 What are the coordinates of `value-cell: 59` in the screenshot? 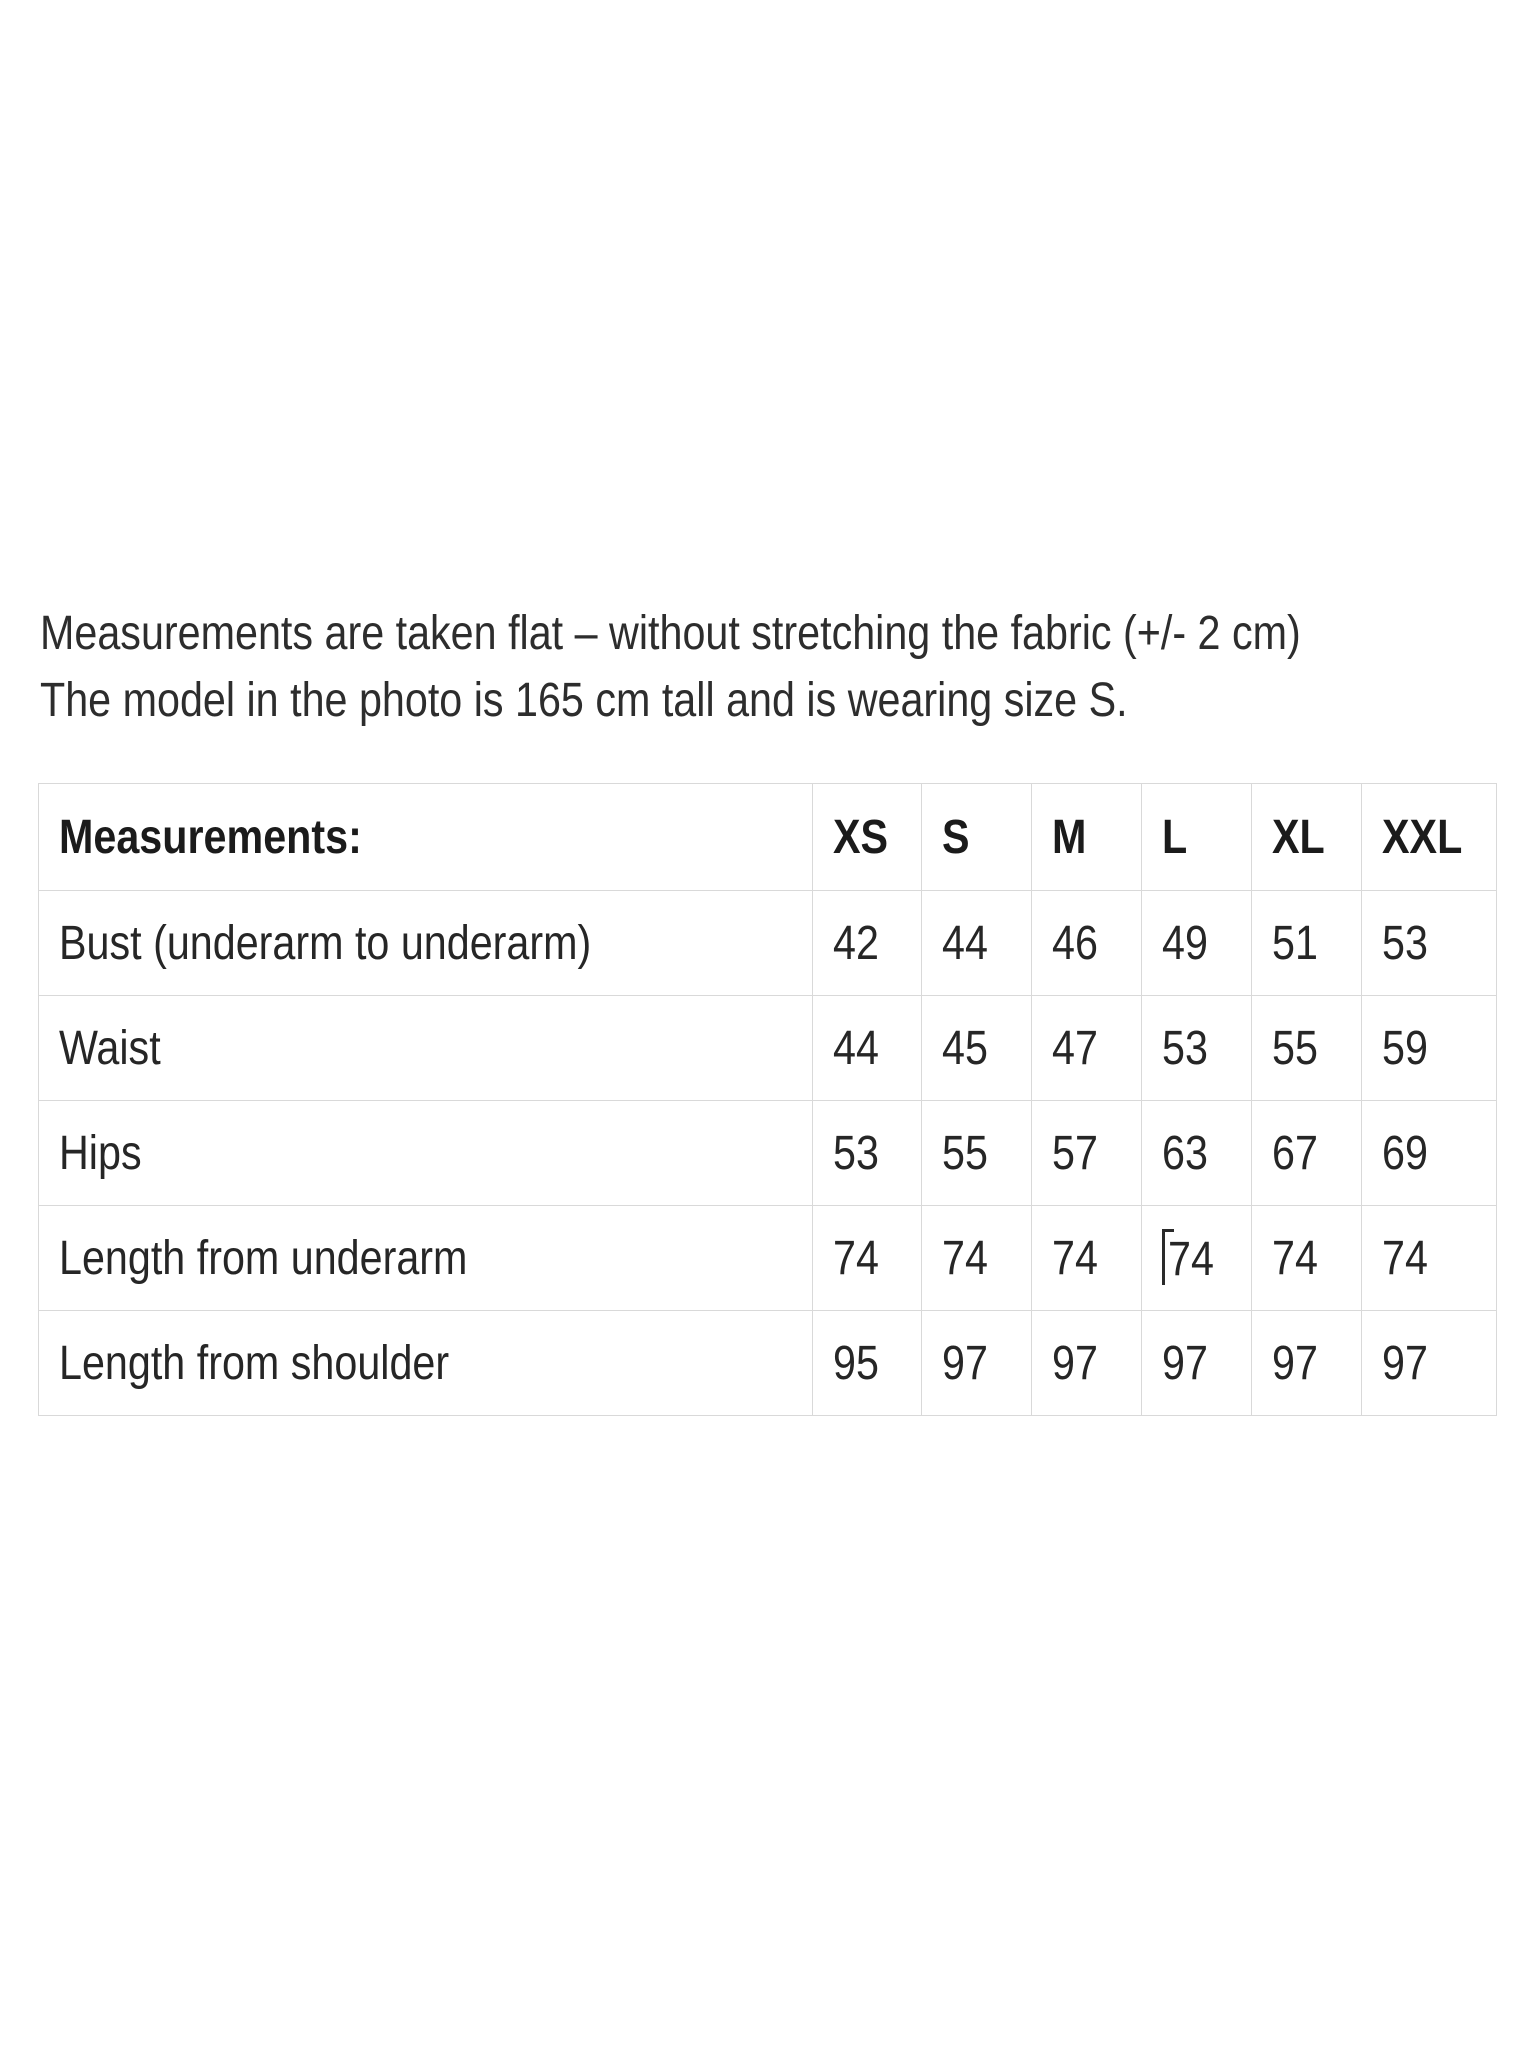 It's located at (1429, 1048).